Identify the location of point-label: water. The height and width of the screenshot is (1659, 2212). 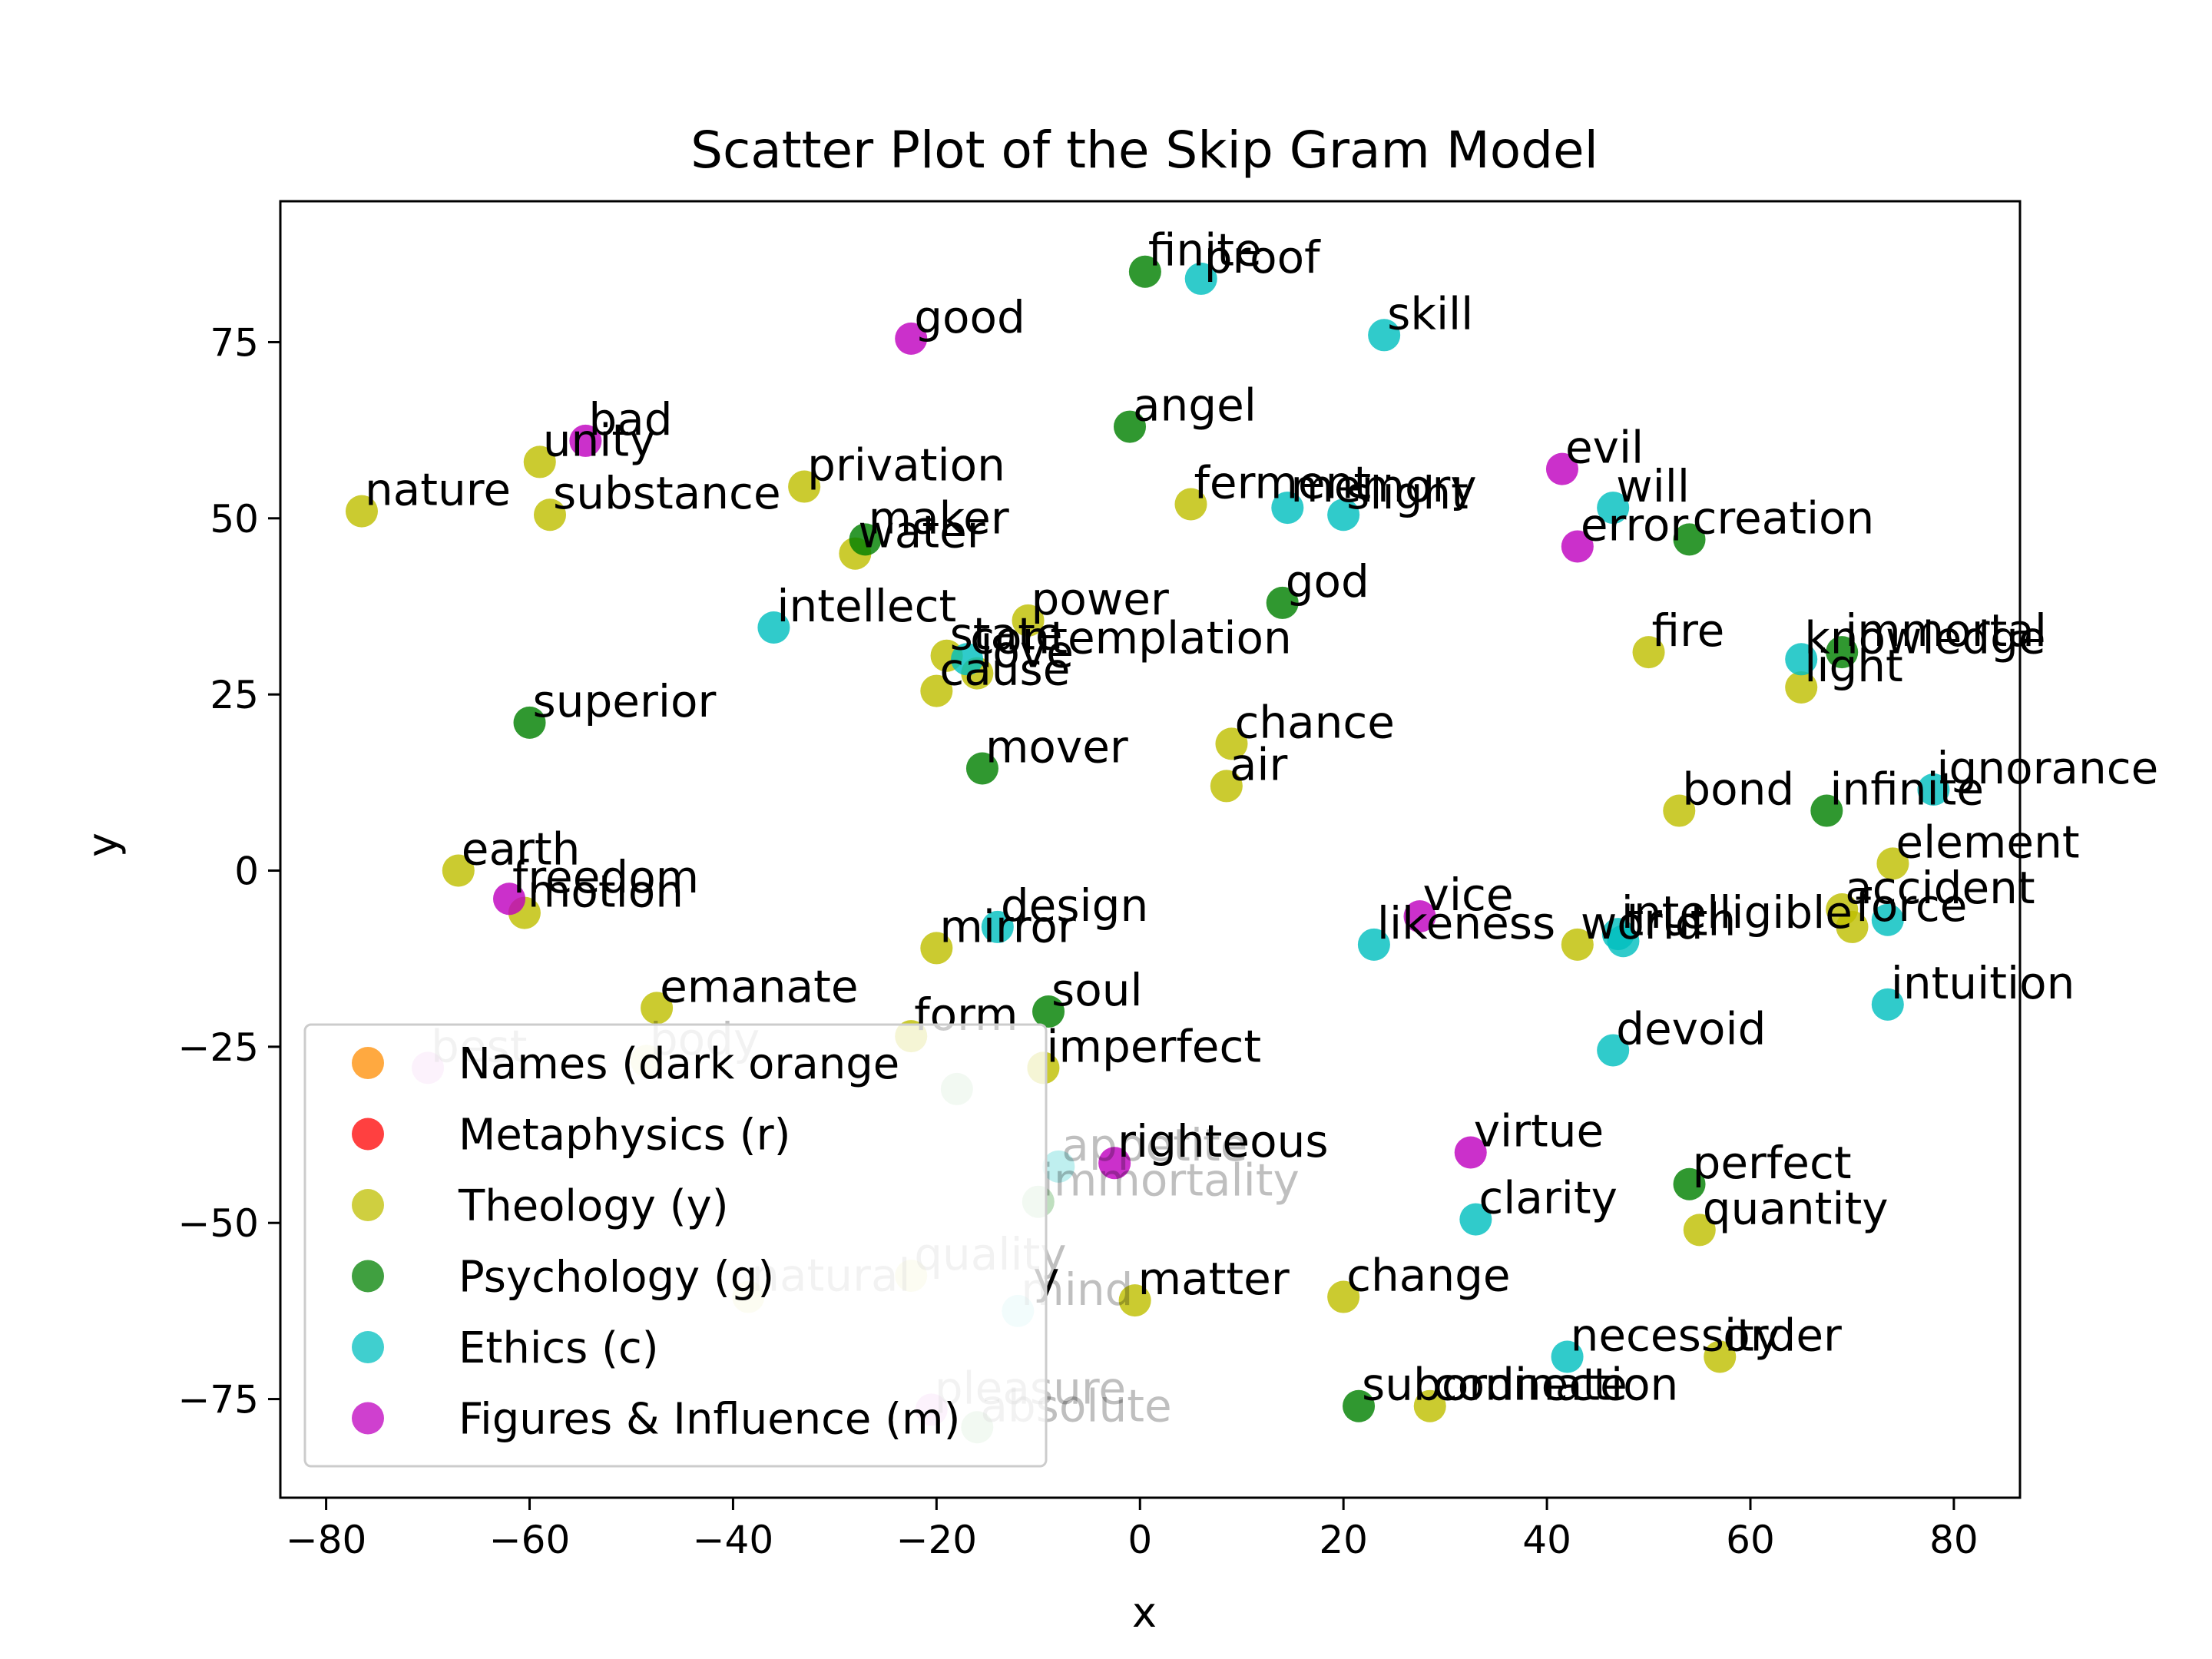
(921, 532).